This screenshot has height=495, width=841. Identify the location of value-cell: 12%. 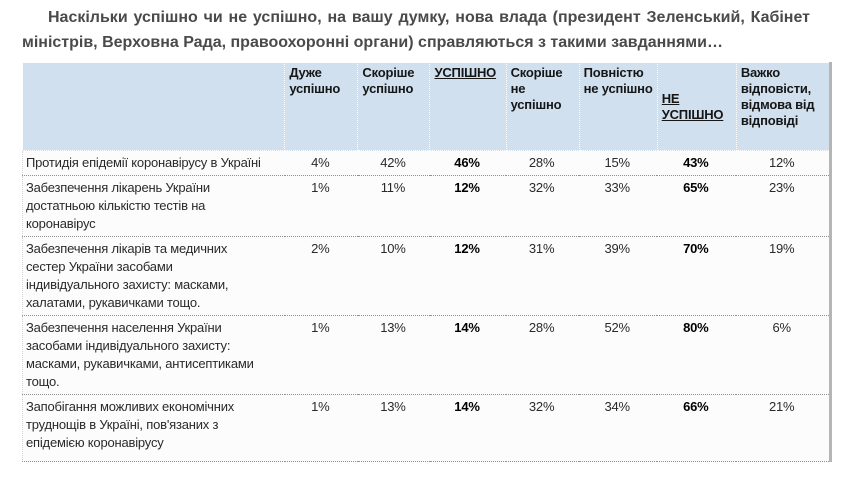
(781, 162).